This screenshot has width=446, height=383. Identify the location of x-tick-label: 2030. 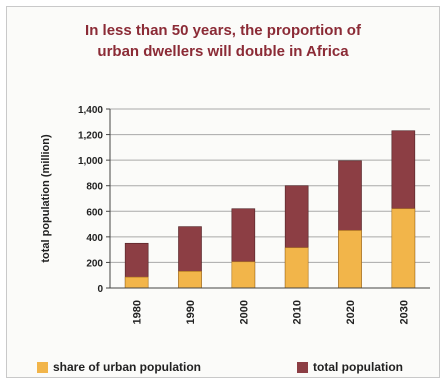
(404, 312).